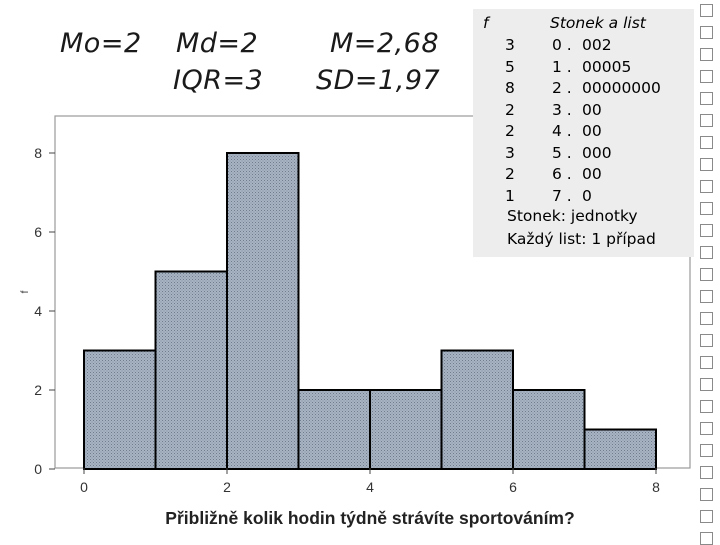 The height and width of the screenshot is (545, 720). What do you see at coordinates (370, 487) in the screenshot?
I see `x-tick-label: 4` at bounding box center [370, 487].